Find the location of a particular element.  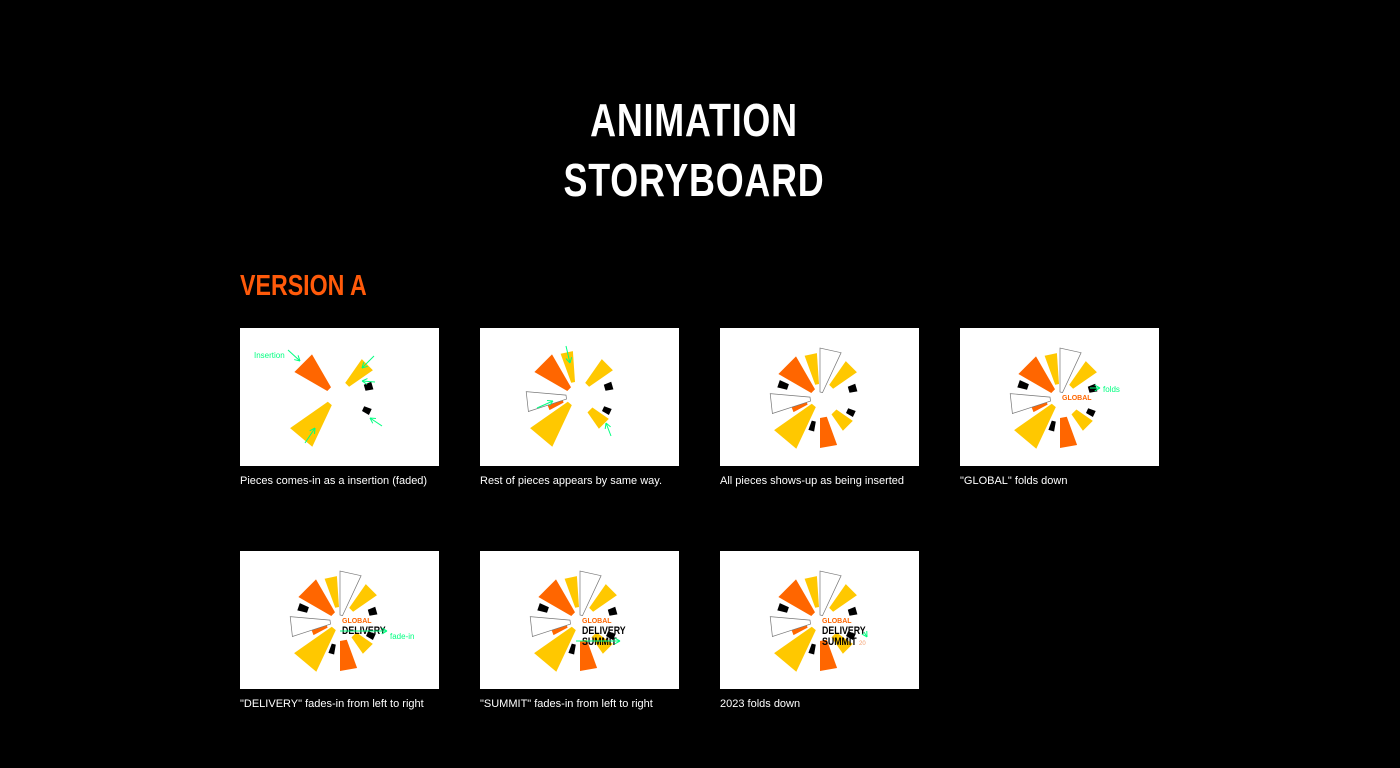

frame-caption: All pieces shows-up as being inserted is located at coordinates (812, 481).